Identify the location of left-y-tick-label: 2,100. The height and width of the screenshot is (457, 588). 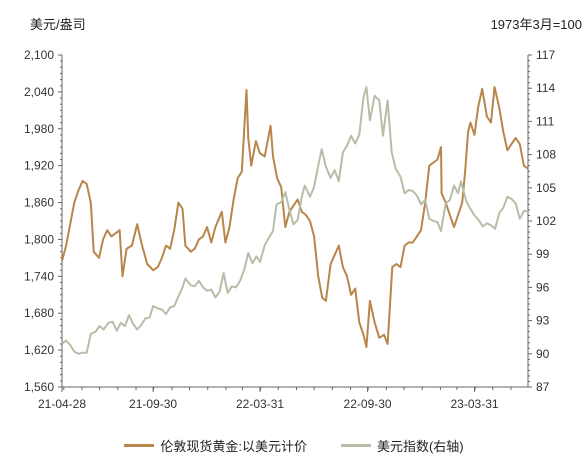
(39, 55).